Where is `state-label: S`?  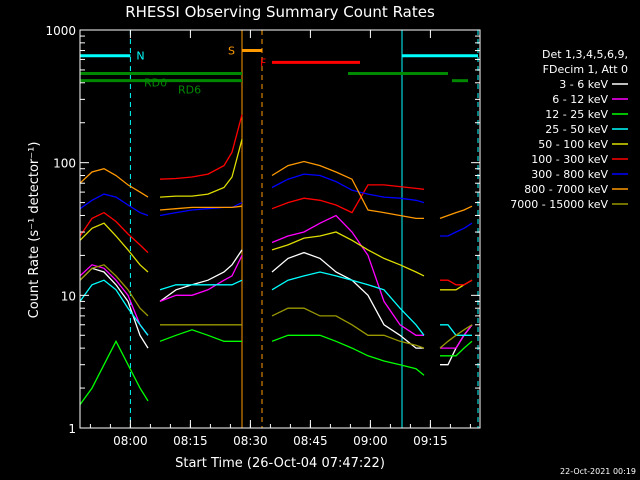 state-label: S is located at coordinates (231, 51).